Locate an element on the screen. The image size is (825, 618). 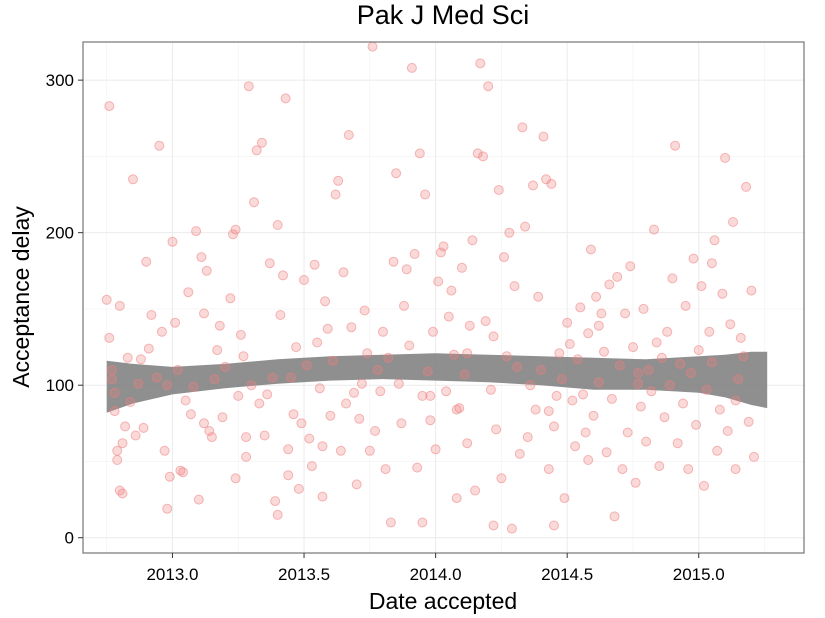
y-axis: 0 100 200 300 is located at coordinates (64, 309).